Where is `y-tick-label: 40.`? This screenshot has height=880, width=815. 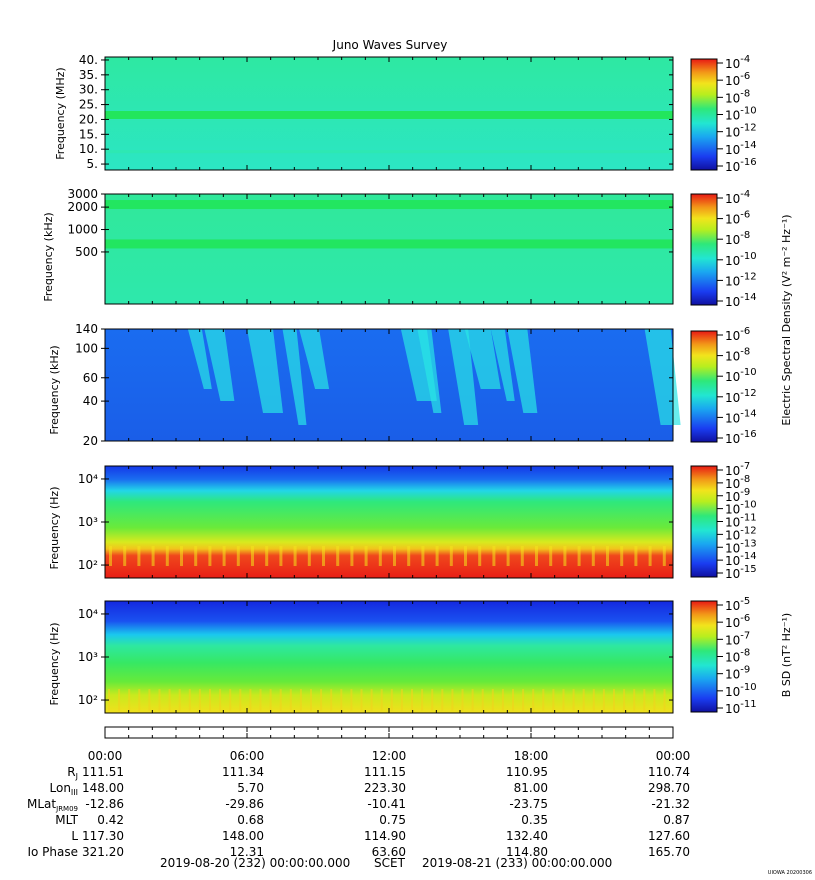
y-tick-label: 40. is located at coordinates (88, 60).